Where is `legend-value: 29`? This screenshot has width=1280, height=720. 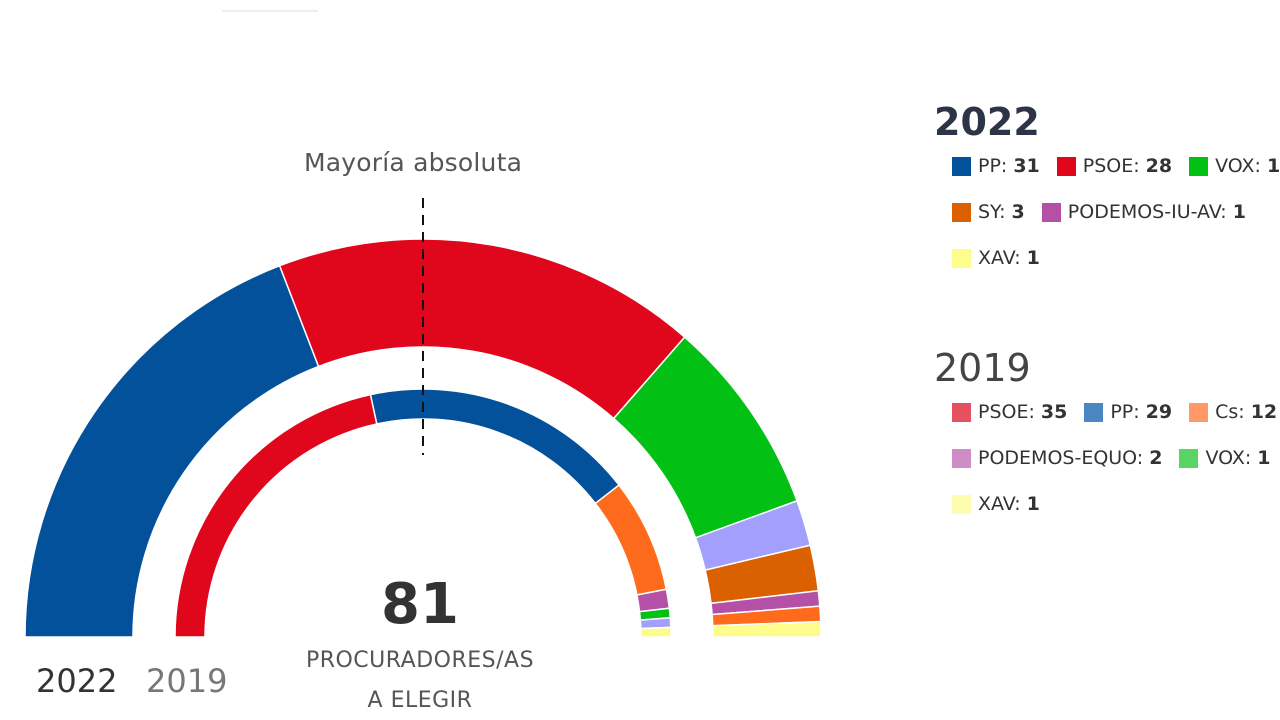
legend-value: 29 is located at coordinates (1159, 412).